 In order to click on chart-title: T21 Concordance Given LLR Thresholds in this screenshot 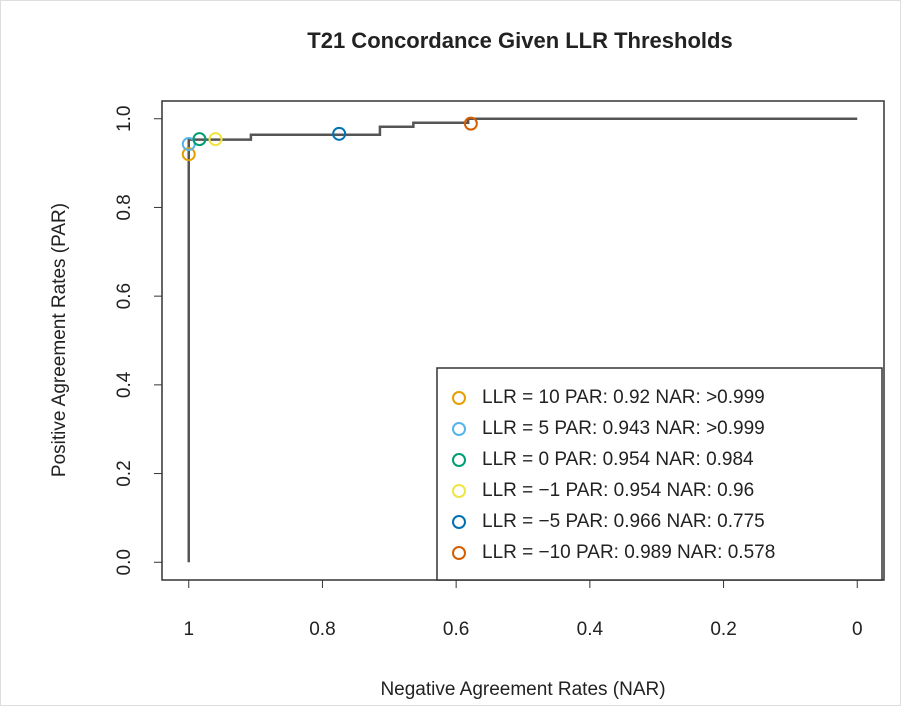, I will do `click(519, 40)`.